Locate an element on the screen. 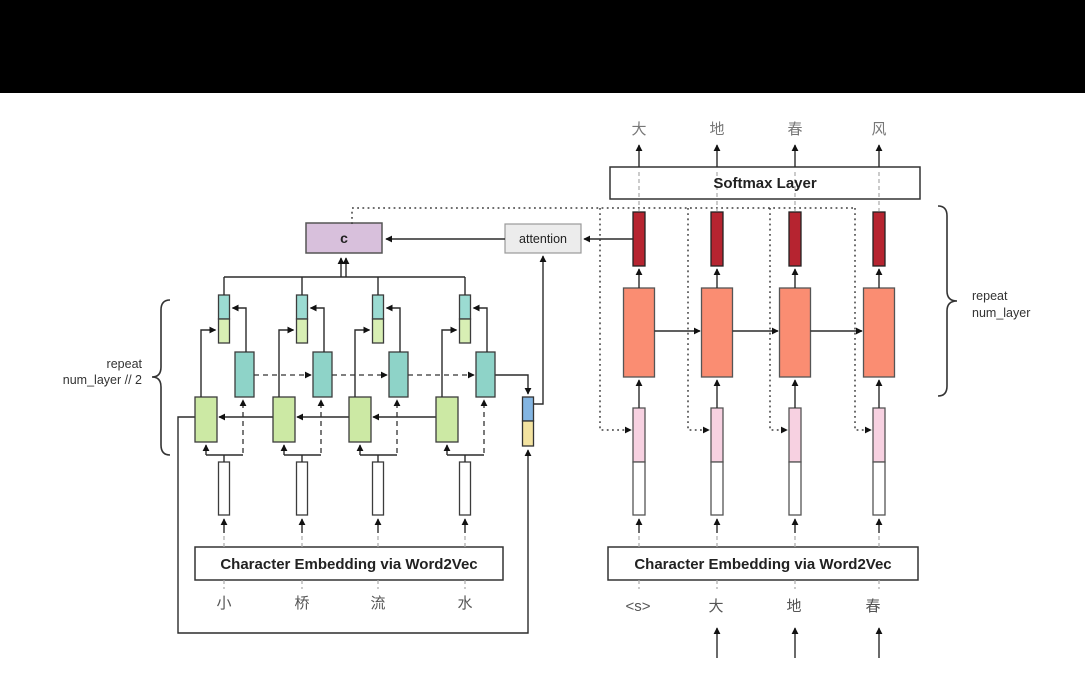 This screenshot has height=681, width=1085. context-vector-box is located at coordinates (344, 238).